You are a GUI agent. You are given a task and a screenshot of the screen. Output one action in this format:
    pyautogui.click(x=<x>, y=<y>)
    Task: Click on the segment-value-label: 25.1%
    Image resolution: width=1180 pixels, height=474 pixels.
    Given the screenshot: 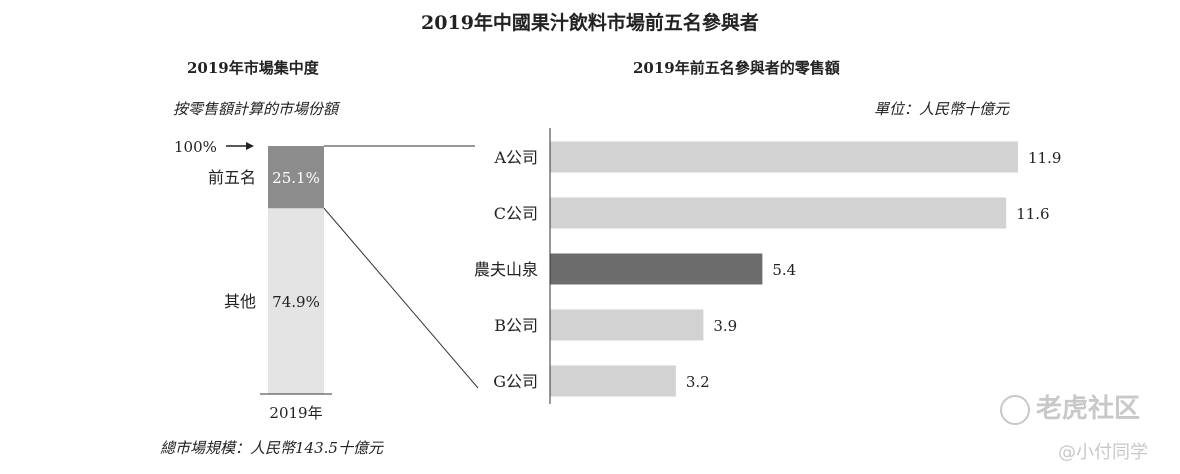 What is the action you would take?
    pyautogui.click(x=296, y=178)
    